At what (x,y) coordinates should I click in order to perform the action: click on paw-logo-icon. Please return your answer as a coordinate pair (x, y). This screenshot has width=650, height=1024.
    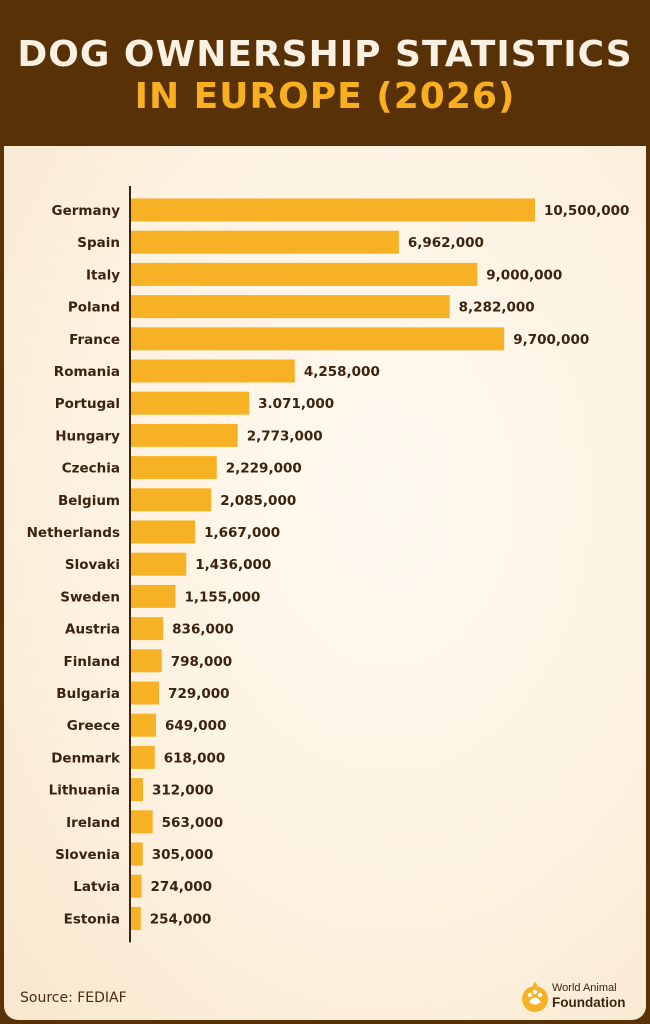
    Looking at the image, I should click on (535, 997).